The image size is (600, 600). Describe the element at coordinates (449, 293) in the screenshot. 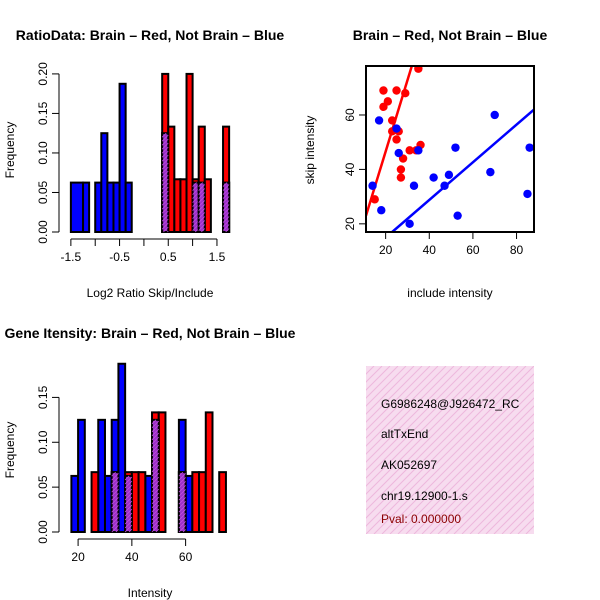

I see `scatter-x-axis-label: include intensity` at that location.